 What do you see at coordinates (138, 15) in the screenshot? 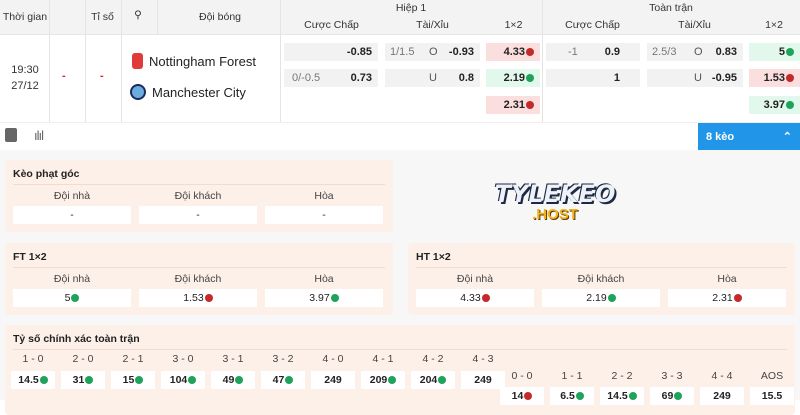
I see `sport-icon: ⚲` at bounding box center [138, 15].